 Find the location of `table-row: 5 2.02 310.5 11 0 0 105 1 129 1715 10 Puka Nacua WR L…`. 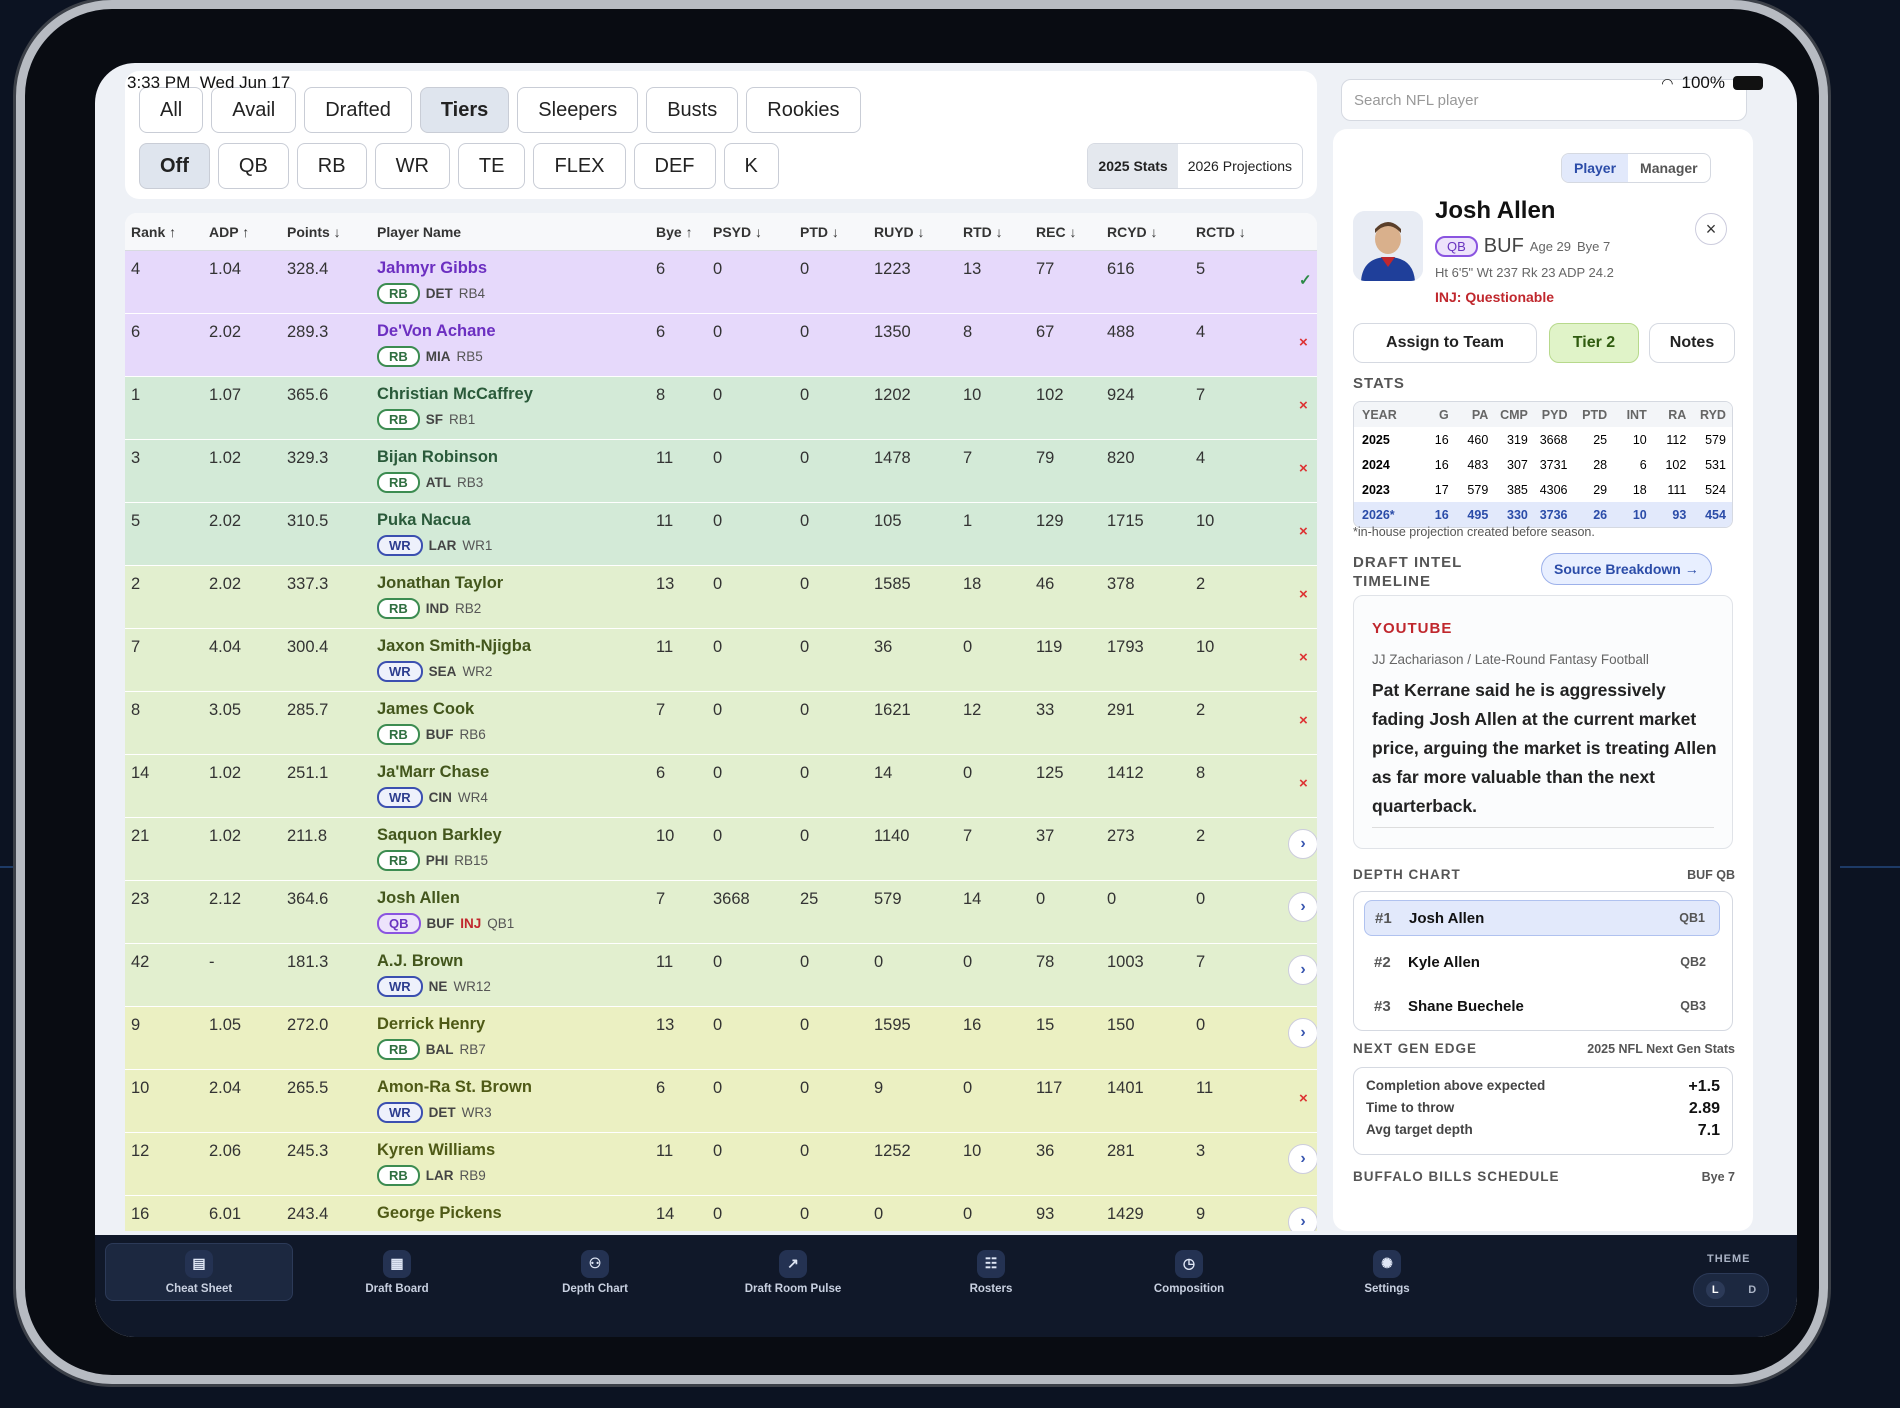

table-row: 5 2.02 310.5 11 0 0 105 1 129 1715 10 Puka Nacua WR L… is located at coordinates (721, 534).